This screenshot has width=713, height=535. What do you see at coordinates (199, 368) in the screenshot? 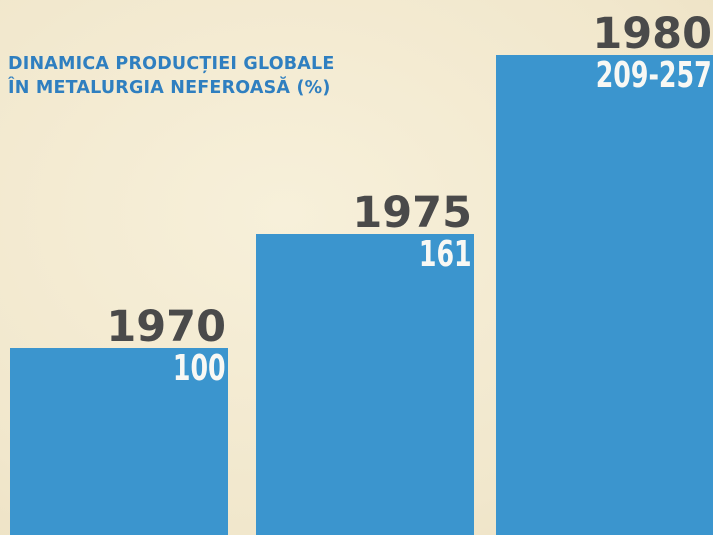
I see `value-label-1970: 100` at bounding box center [199, 368].